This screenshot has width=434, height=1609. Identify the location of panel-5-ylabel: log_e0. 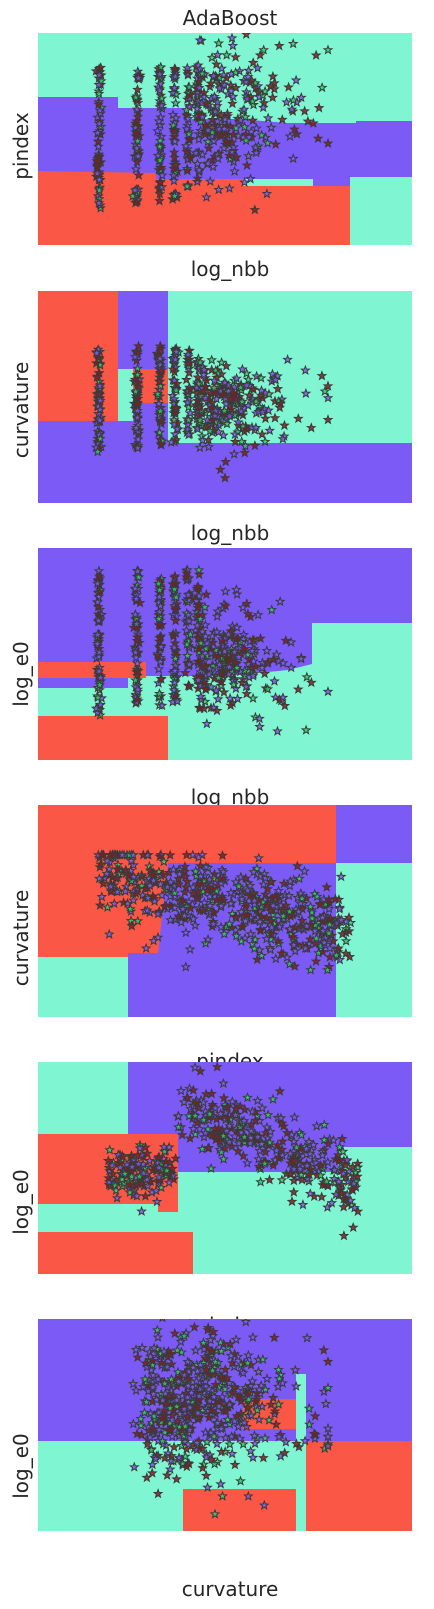
(21, 1202).